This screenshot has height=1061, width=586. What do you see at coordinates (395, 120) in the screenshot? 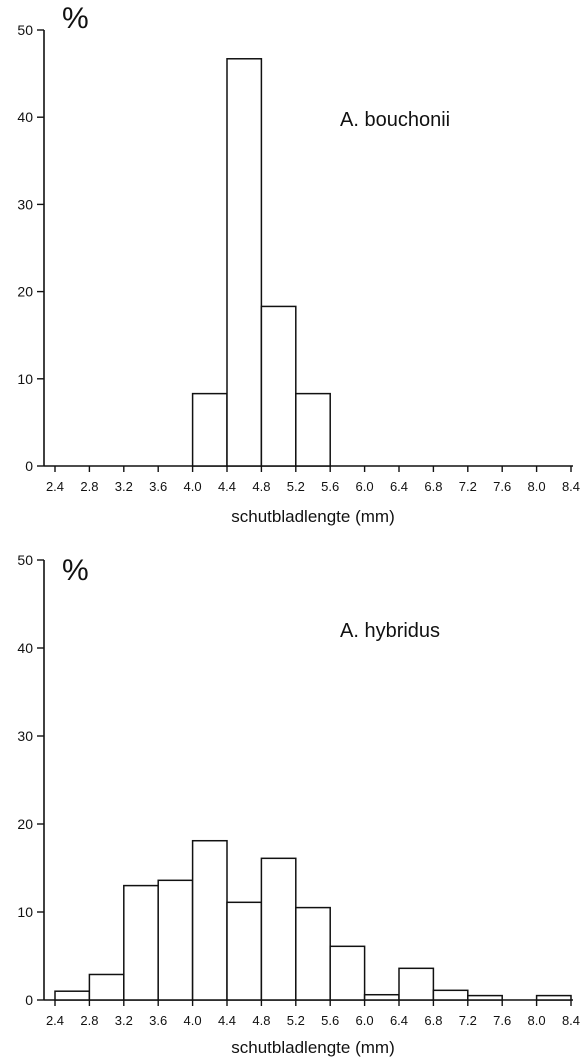
I see `species-annotation: A. bouchonii` at bounding box center [395, 120].